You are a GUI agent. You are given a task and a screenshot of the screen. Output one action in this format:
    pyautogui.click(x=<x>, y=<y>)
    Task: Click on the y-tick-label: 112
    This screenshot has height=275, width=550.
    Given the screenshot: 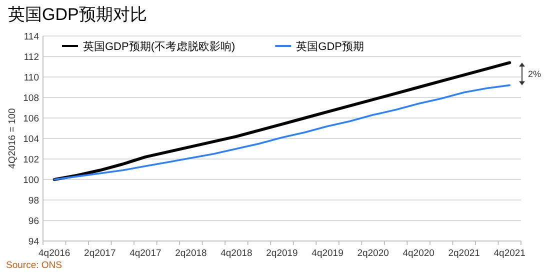 What is the action you would take?
    pyautogui.click(x=31, y=57)
    